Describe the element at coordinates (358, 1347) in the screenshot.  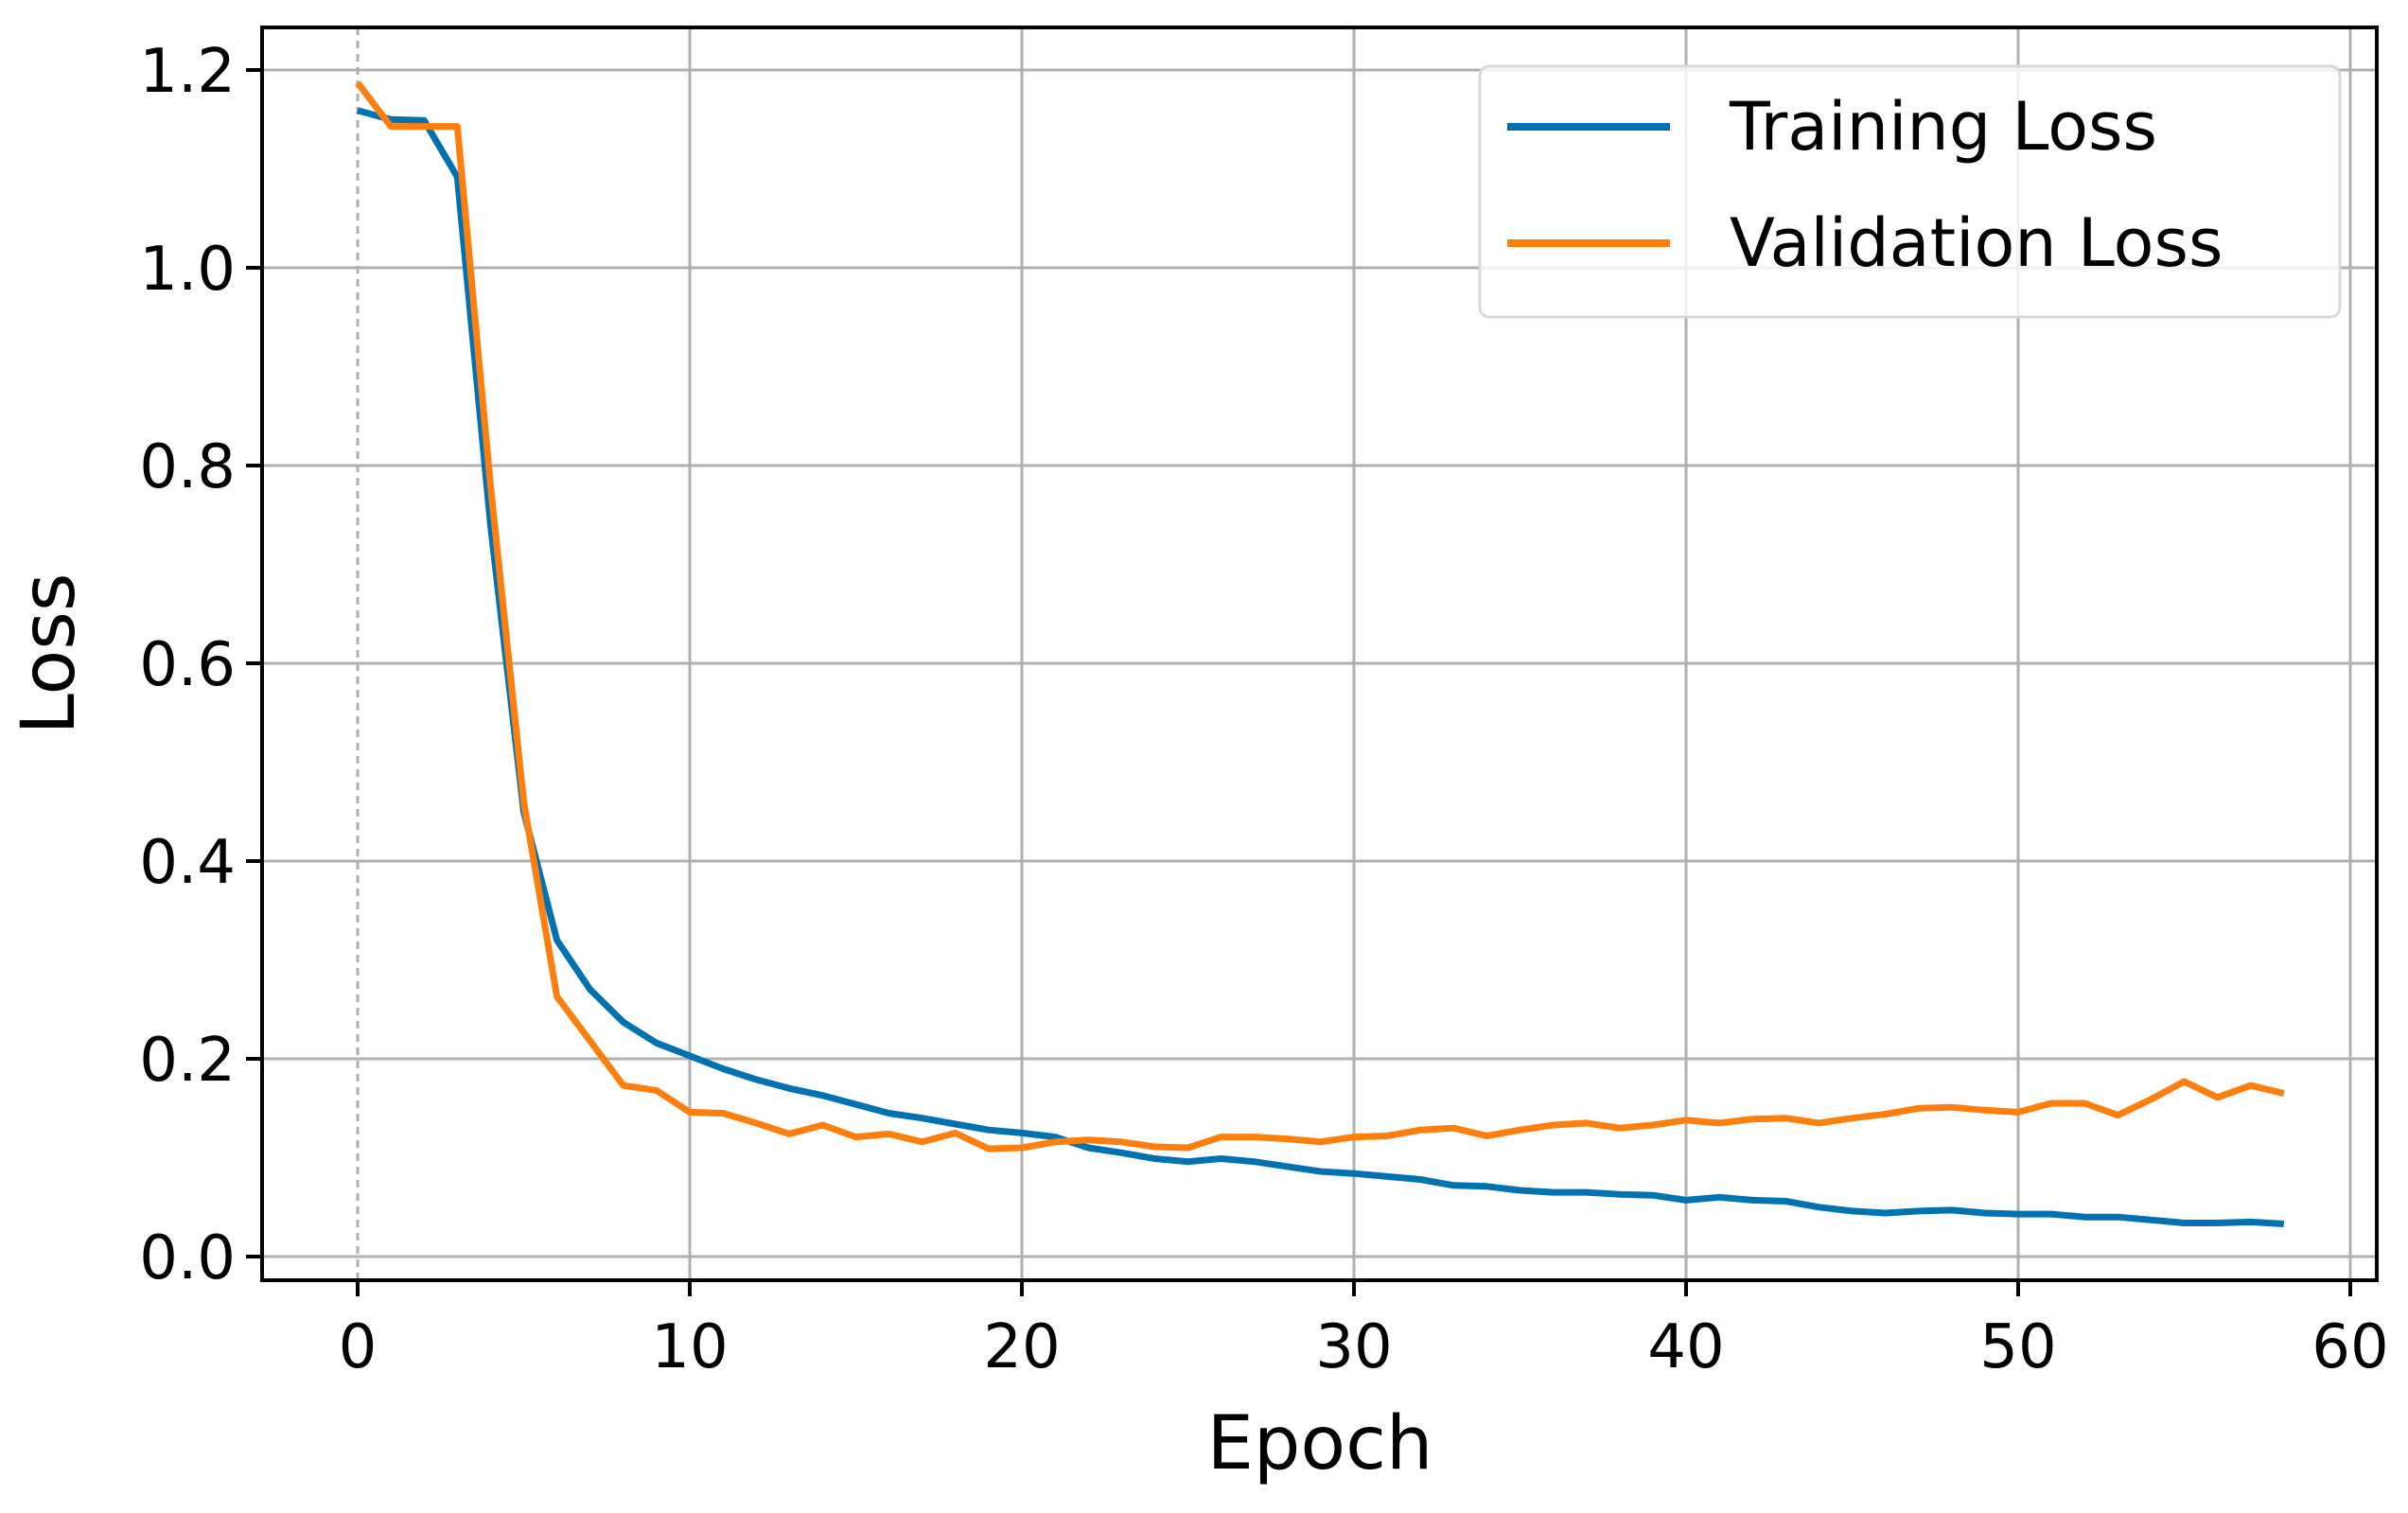
I see `x-tick-label: 0` at that location.